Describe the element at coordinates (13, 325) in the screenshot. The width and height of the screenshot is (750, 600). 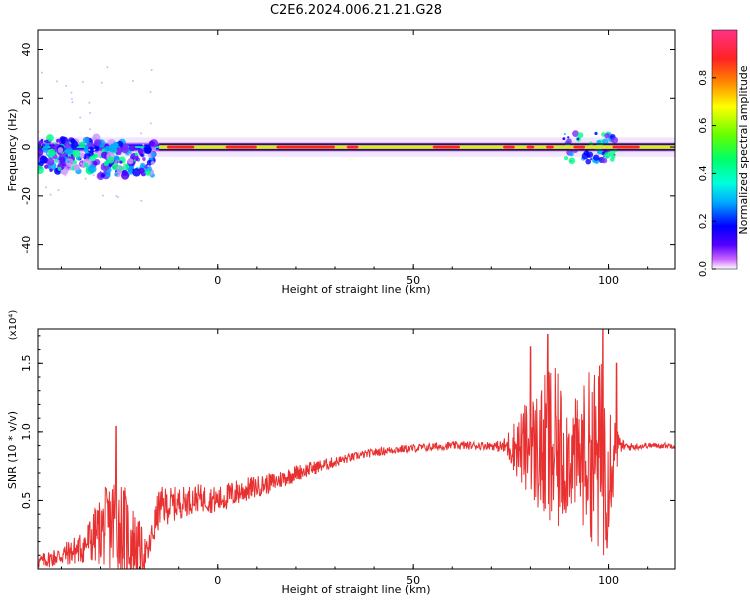
I see `snr-y-multiplier: (x10⁴)` at that location.